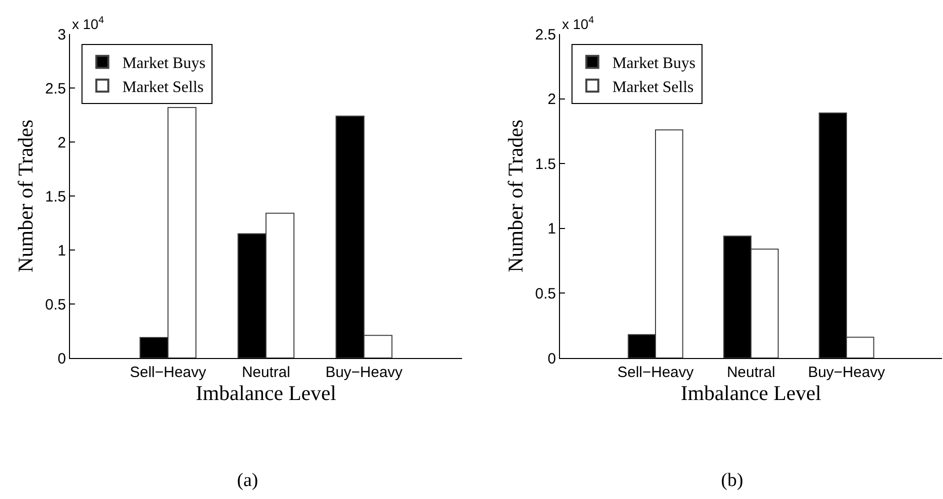 Image resolution: width=943 pixels, height=499 pixels. What do you see at coordinates (62, 35) in the screenshot?
I see `y-tick-label: 3` at bounding box center [62, 35].